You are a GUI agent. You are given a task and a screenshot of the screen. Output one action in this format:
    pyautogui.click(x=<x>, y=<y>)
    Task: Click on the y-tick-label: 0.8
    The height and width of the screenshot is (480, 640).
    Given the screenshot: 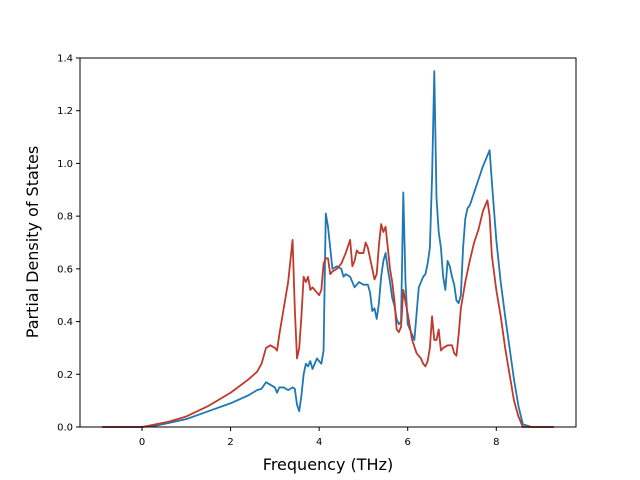 What is the action you would take?
    pyautogui.click(x=65, y=217)
    